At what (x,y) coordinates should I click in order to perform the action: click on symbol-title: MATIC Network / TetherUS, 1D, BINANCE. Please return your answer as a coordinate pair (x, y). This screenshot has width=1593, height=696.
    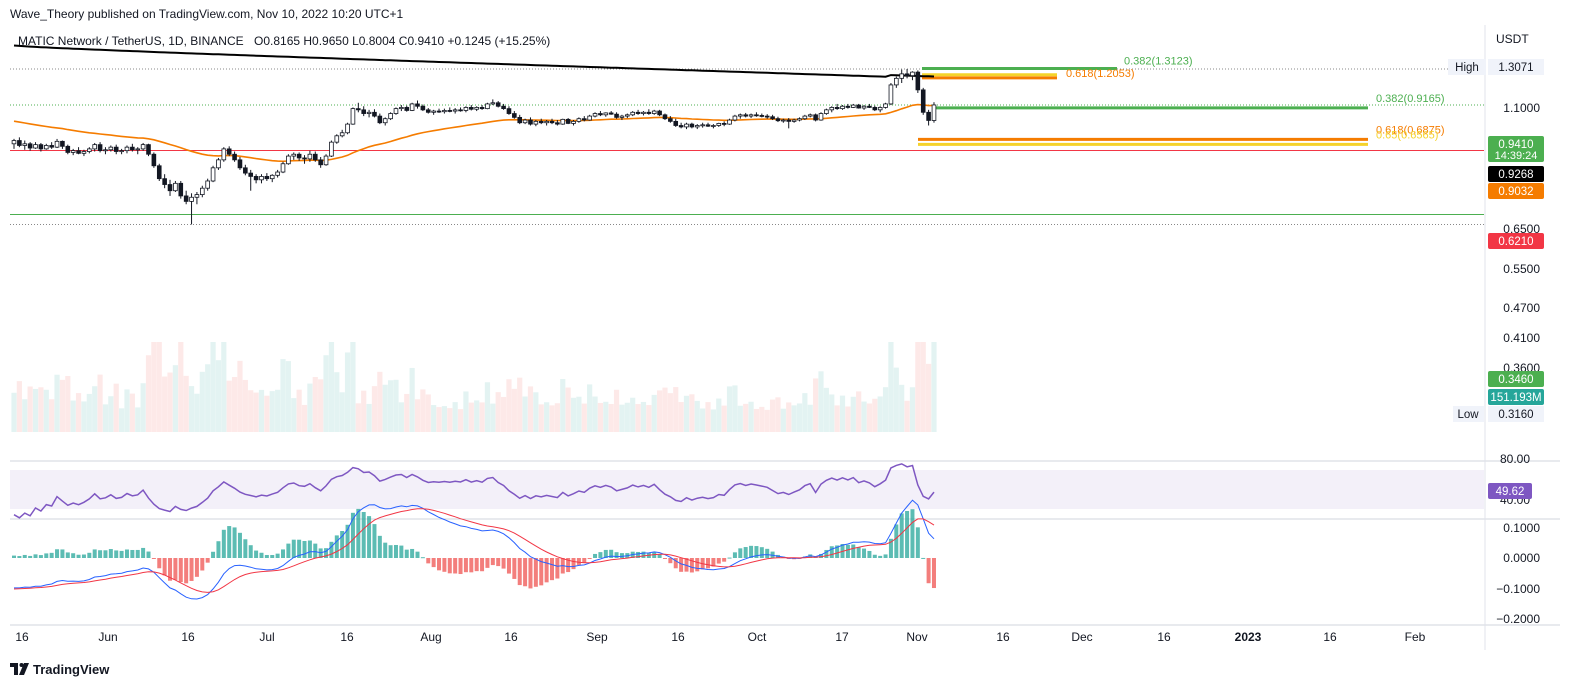
    Looking at the image, I should click on (131, 41).